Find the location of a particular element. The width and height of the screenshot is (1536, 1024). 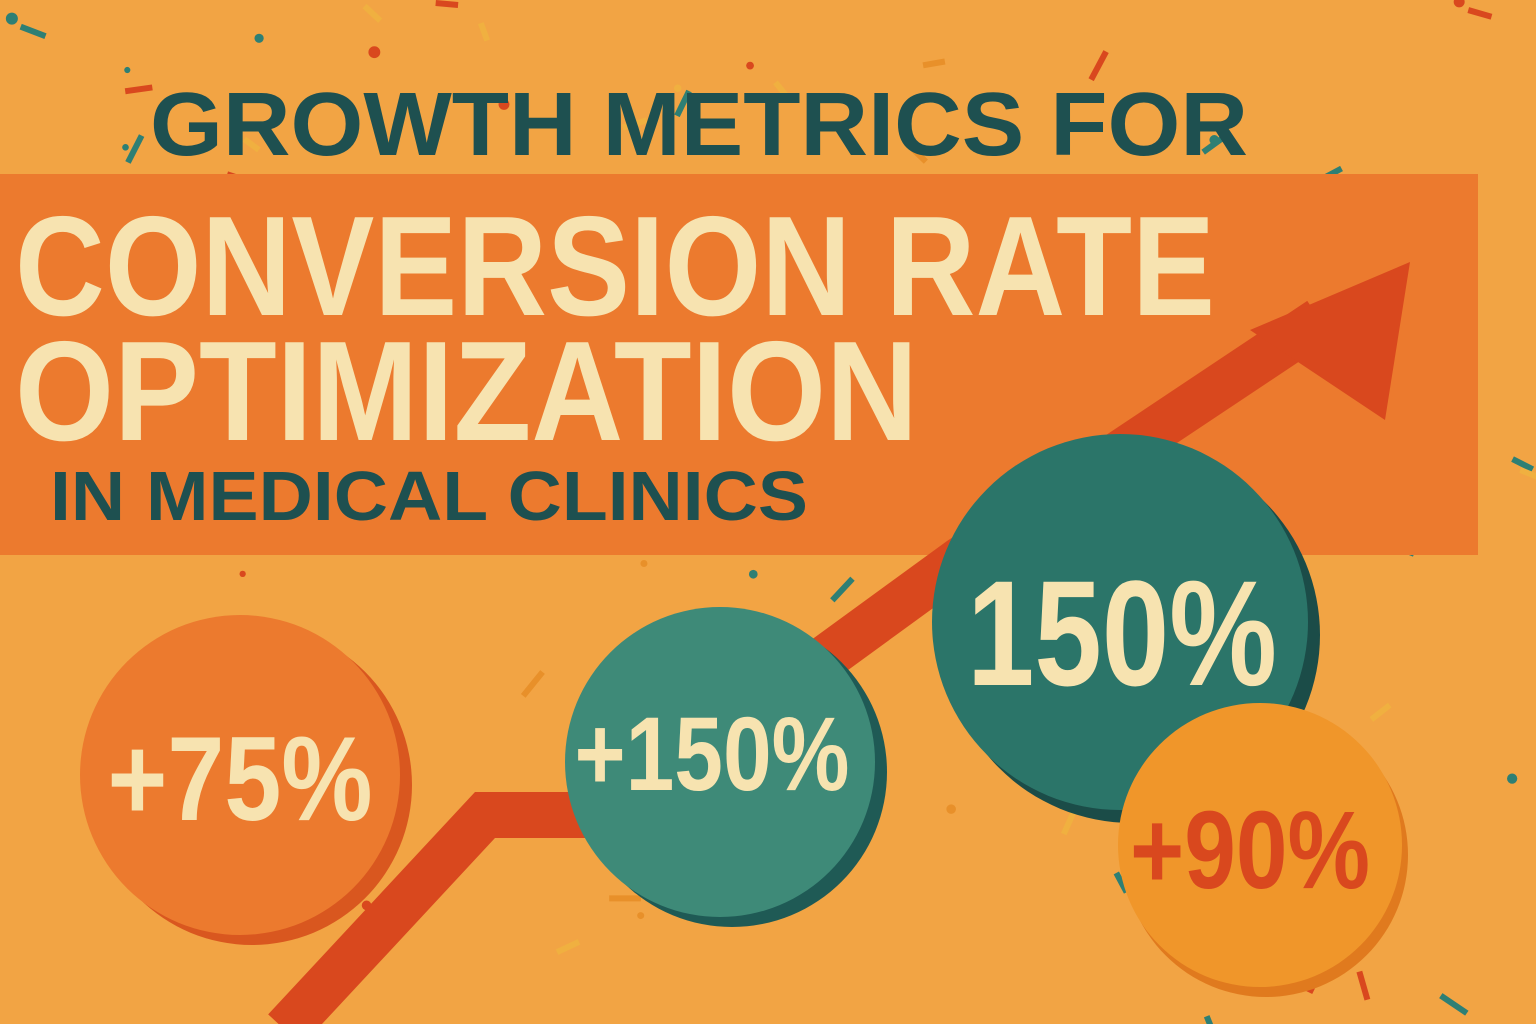

title-line-2: CONVERSION RATE is located at coordinates (615, 266).